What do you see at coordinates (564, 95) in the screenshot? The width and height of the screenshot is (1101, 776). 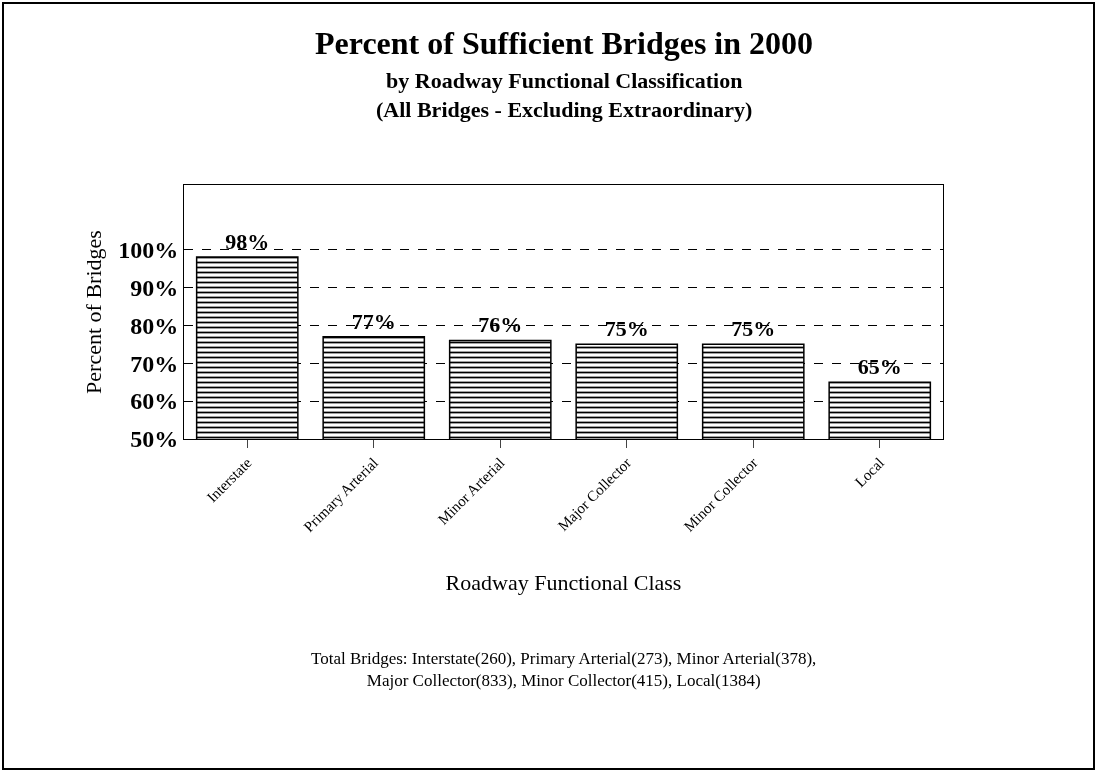 I see `chart-subtitle: by Roadway Functional Classification (All Bridges - Excluding Extraordinary)` at bounding box center [564, 95].